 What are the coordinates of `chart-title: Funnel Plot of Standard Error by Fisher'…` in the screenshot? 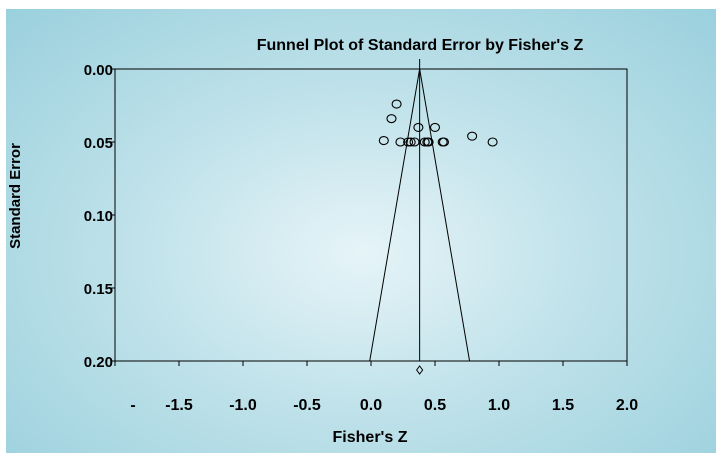 It's located at (420, 45).